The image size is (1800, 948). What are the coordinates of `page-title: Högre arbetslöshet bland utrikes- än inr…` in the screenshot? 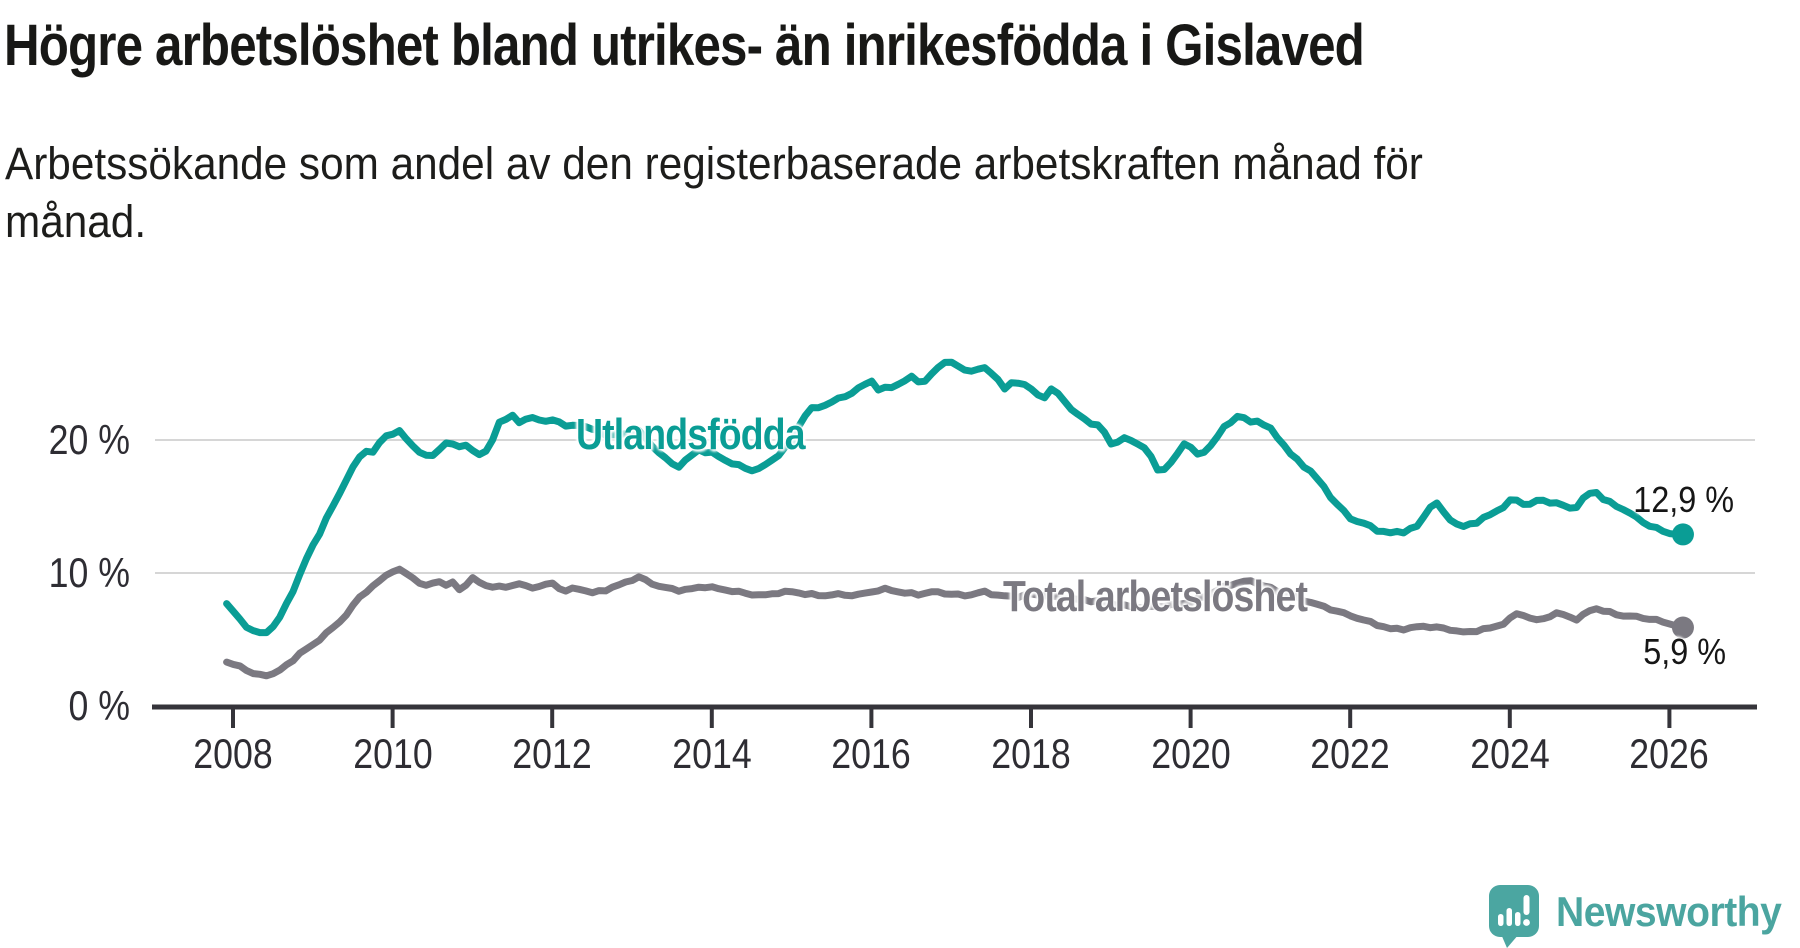 It's located at (684, 45).